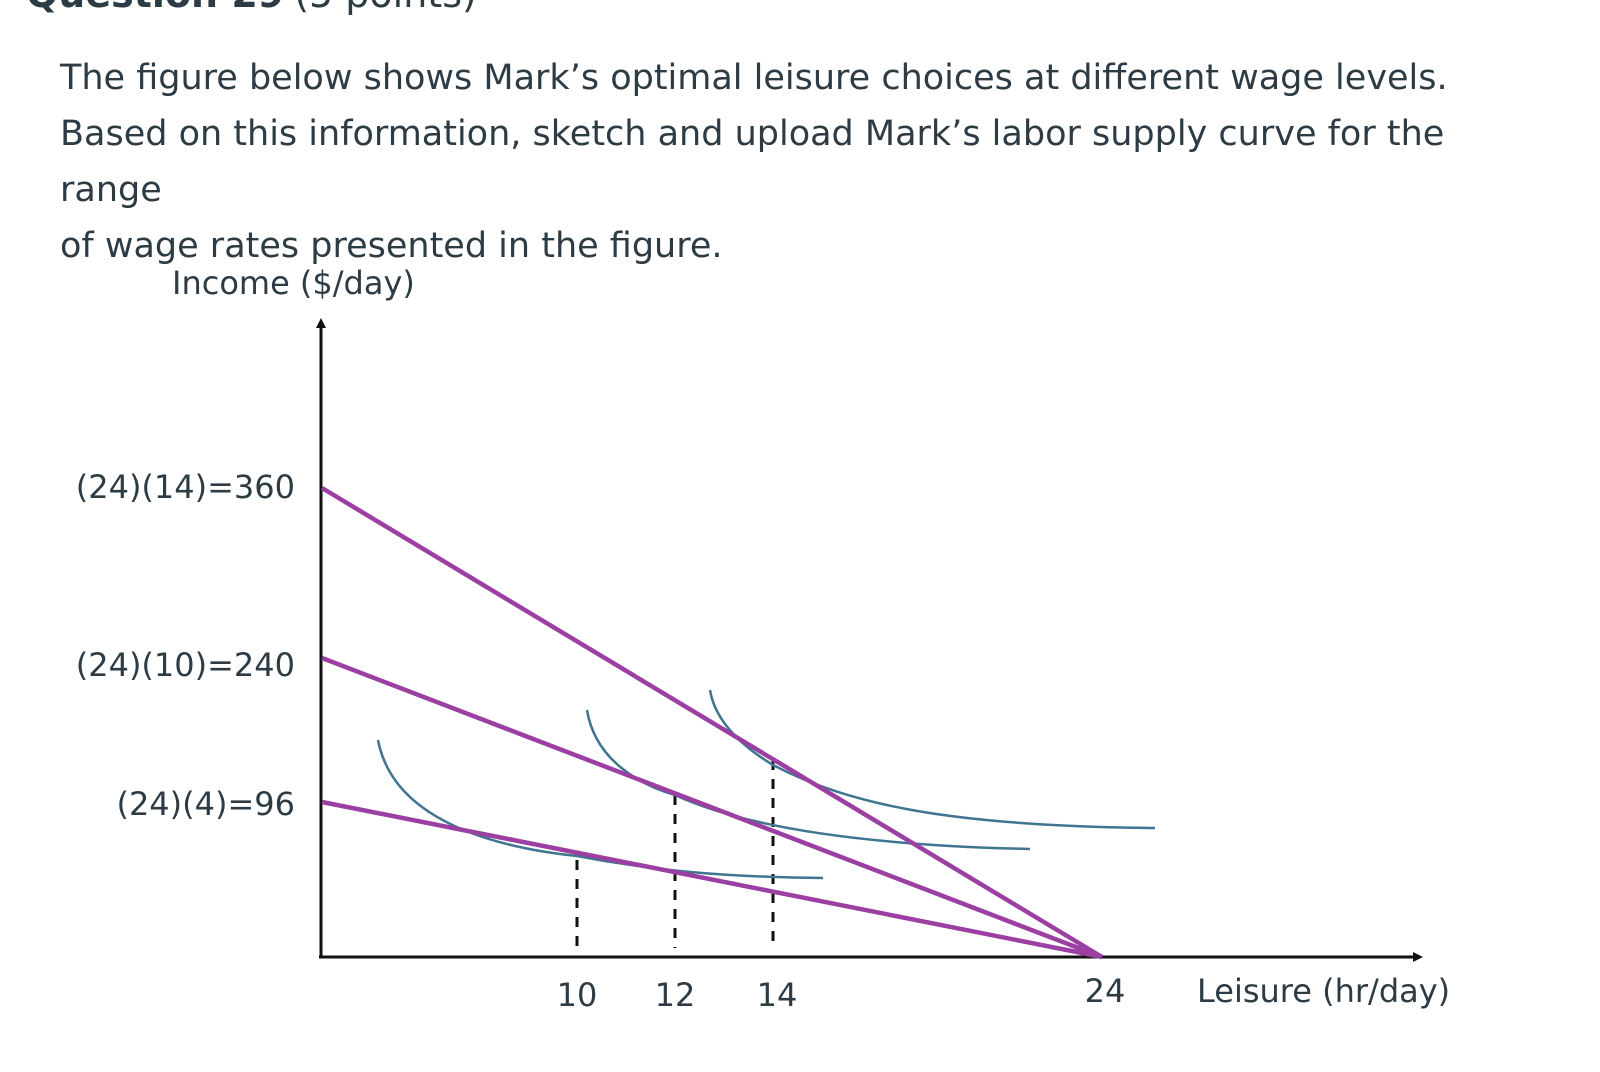 This screenshot has height=1072, width=1600. What do you see at coordinates (675, 995) in the screenshot?
I see `x-tick-label-12: 12` at bounding box center [675, 995].